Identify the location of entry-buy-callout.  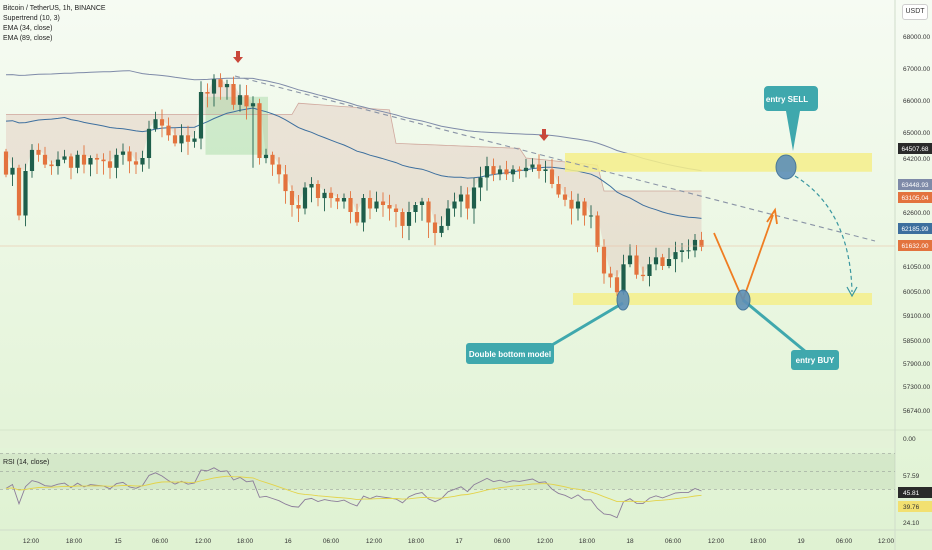
(815, 360).